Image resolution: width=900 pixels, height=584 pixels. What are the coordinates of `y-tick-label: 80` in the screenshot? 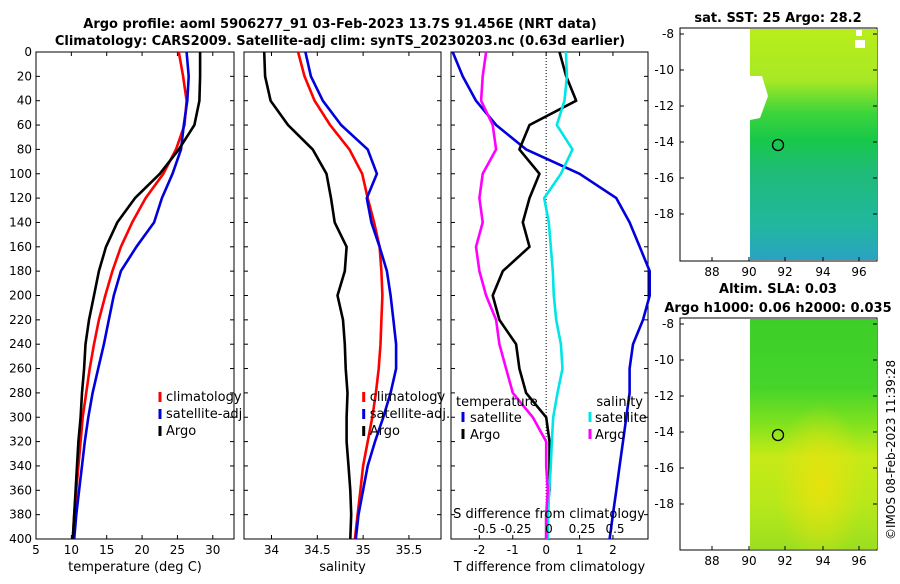 It's located at (24, 149).